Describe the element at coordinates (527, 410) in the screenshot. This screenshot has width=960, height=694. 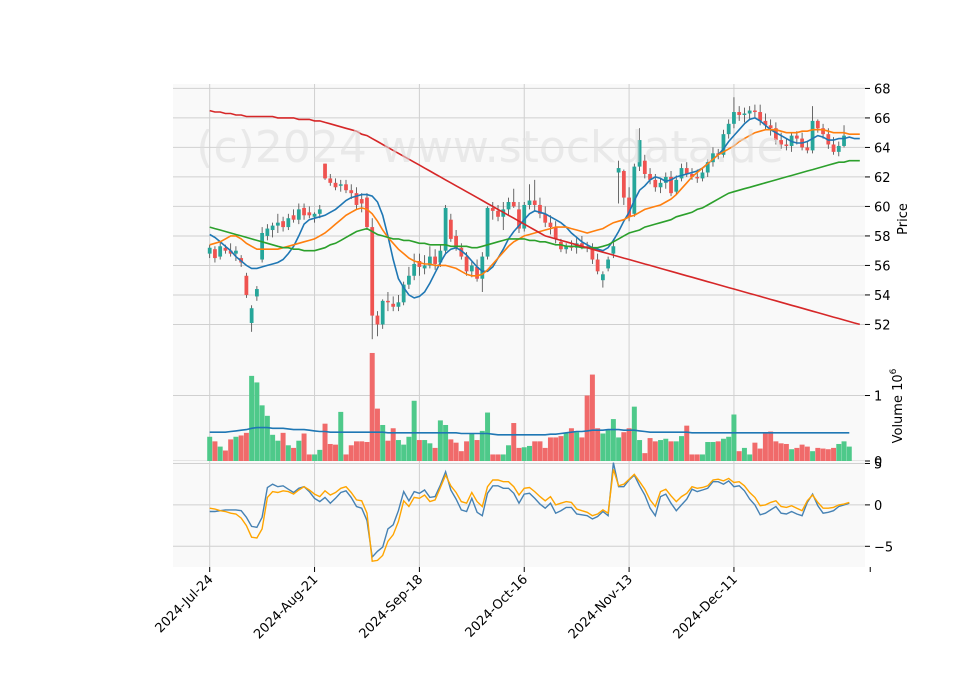
I see `volume-panel: 01` at that location.